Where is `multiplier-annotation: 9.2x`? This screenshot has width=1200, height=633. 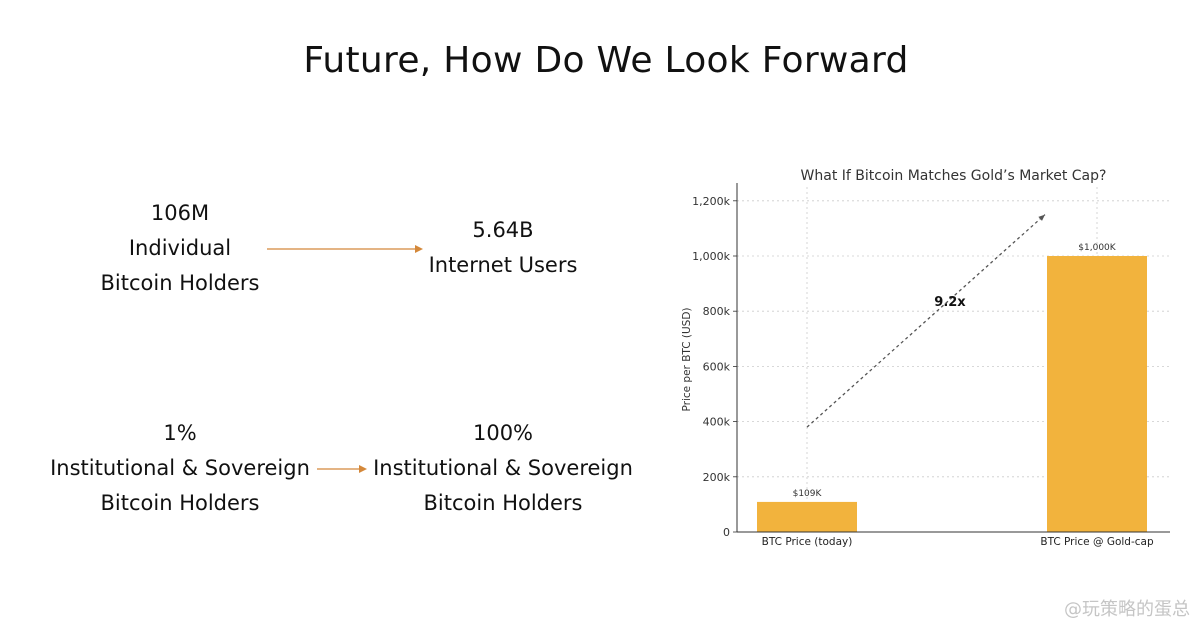
multiplier-annotation: 9.2x is located at coordinates (950, 302).